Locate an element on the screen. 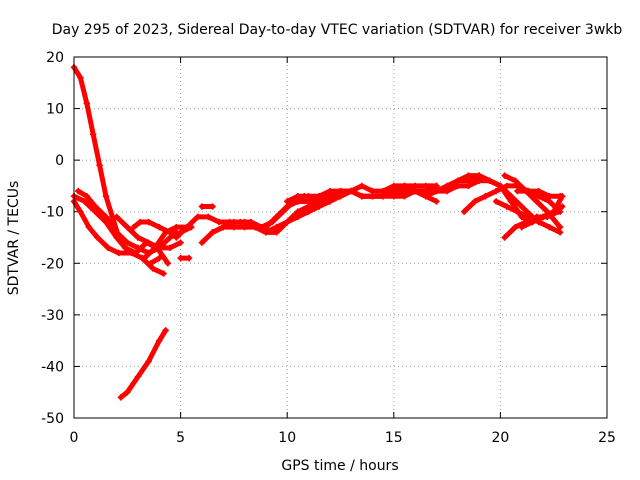  x-tick-label: 0 is located at coordinates (74, 438).